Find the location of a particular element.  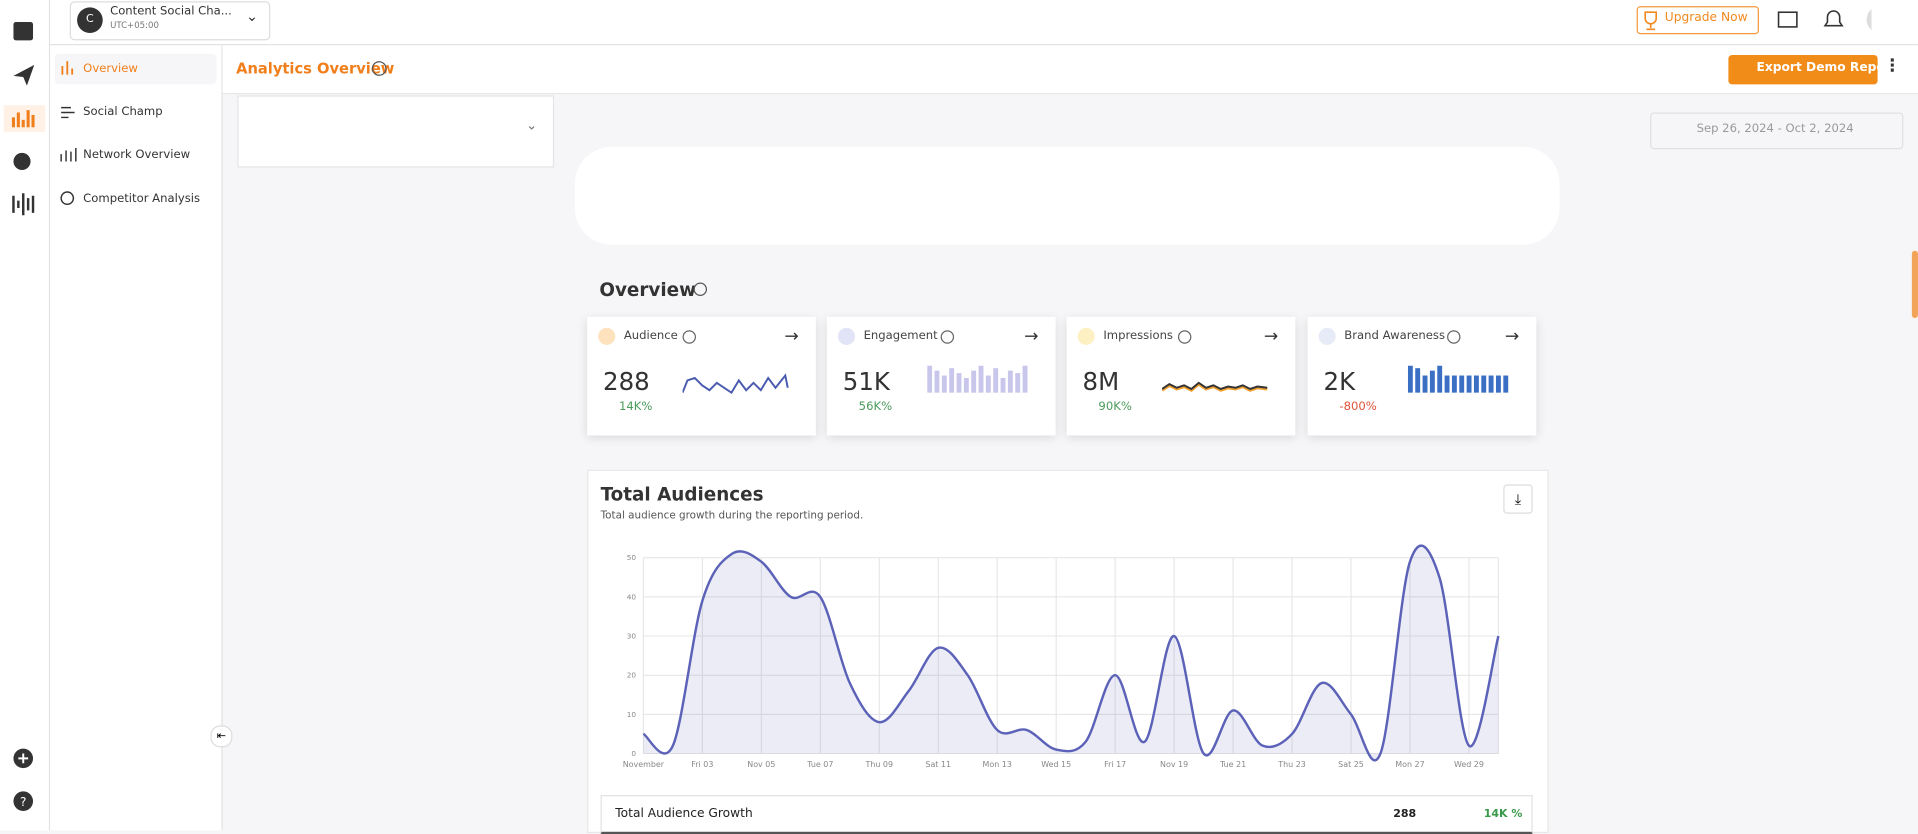

metric-card: Audience → 288 14K% is located at coordinates (701, 376).